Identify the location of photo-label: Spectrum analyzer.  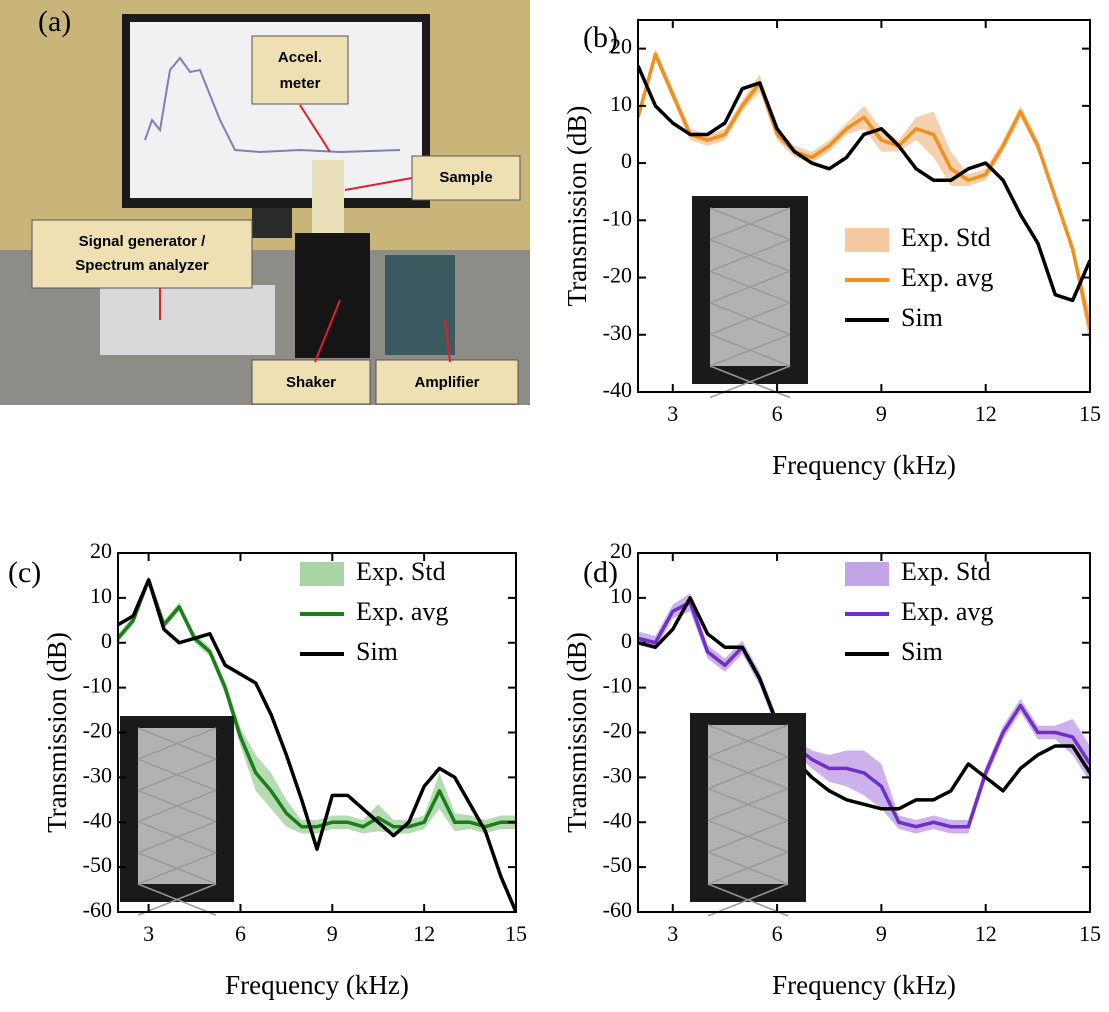
(142, 265).